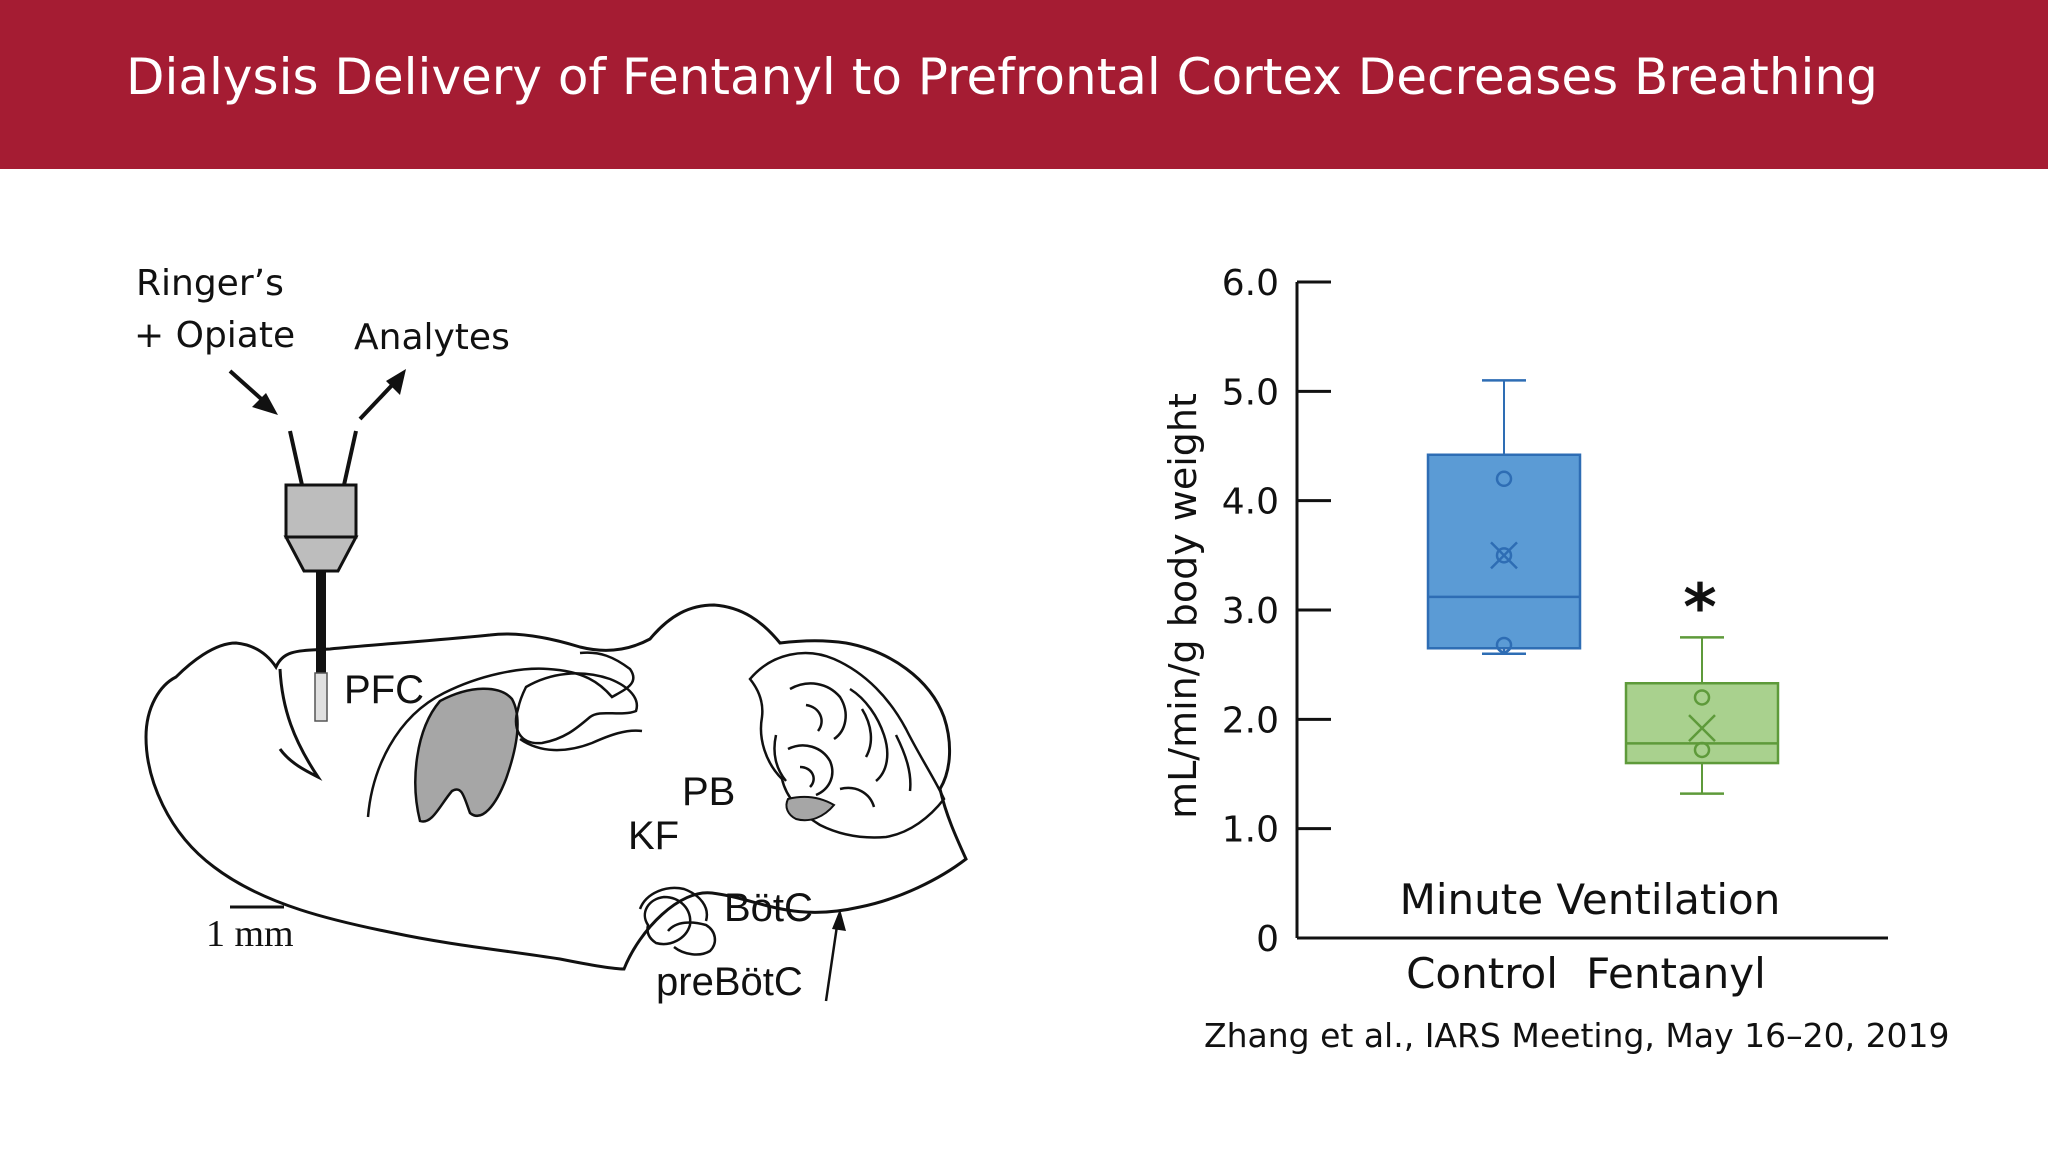 This screenshot has height=1152, width=2048. What do you see at coordinates (300, 724) in the screenshot?
I see `olfactory-curve` at bounding box center [300, 724].